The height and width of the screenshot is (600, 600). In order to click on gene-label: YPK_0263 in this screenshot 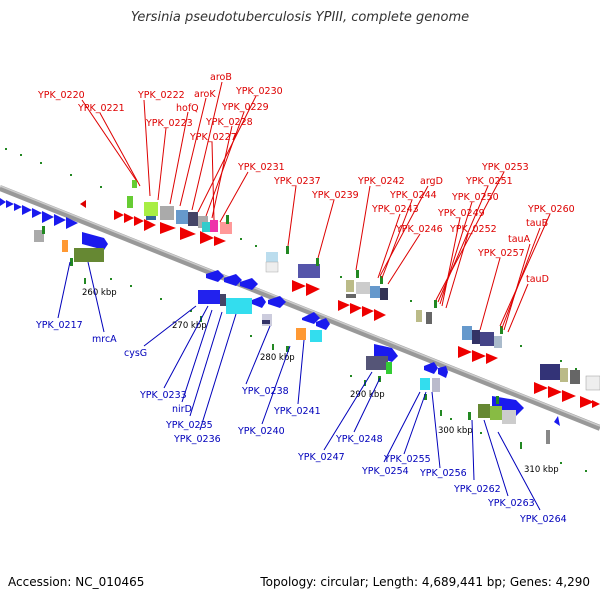, I will do `click(511, 503)`.